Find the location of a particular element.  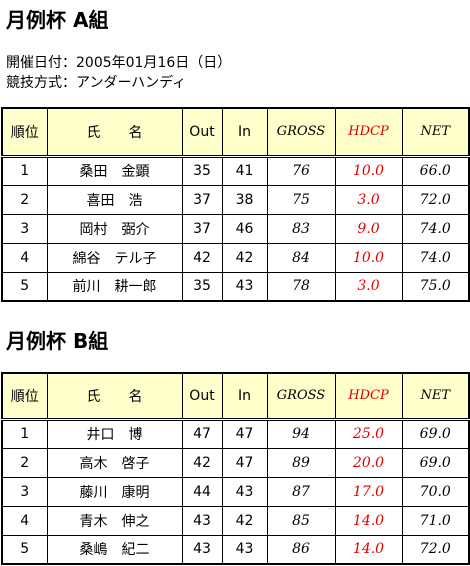

data-cell: 桑嶋 紀二 is located at coordinates (114, 549).